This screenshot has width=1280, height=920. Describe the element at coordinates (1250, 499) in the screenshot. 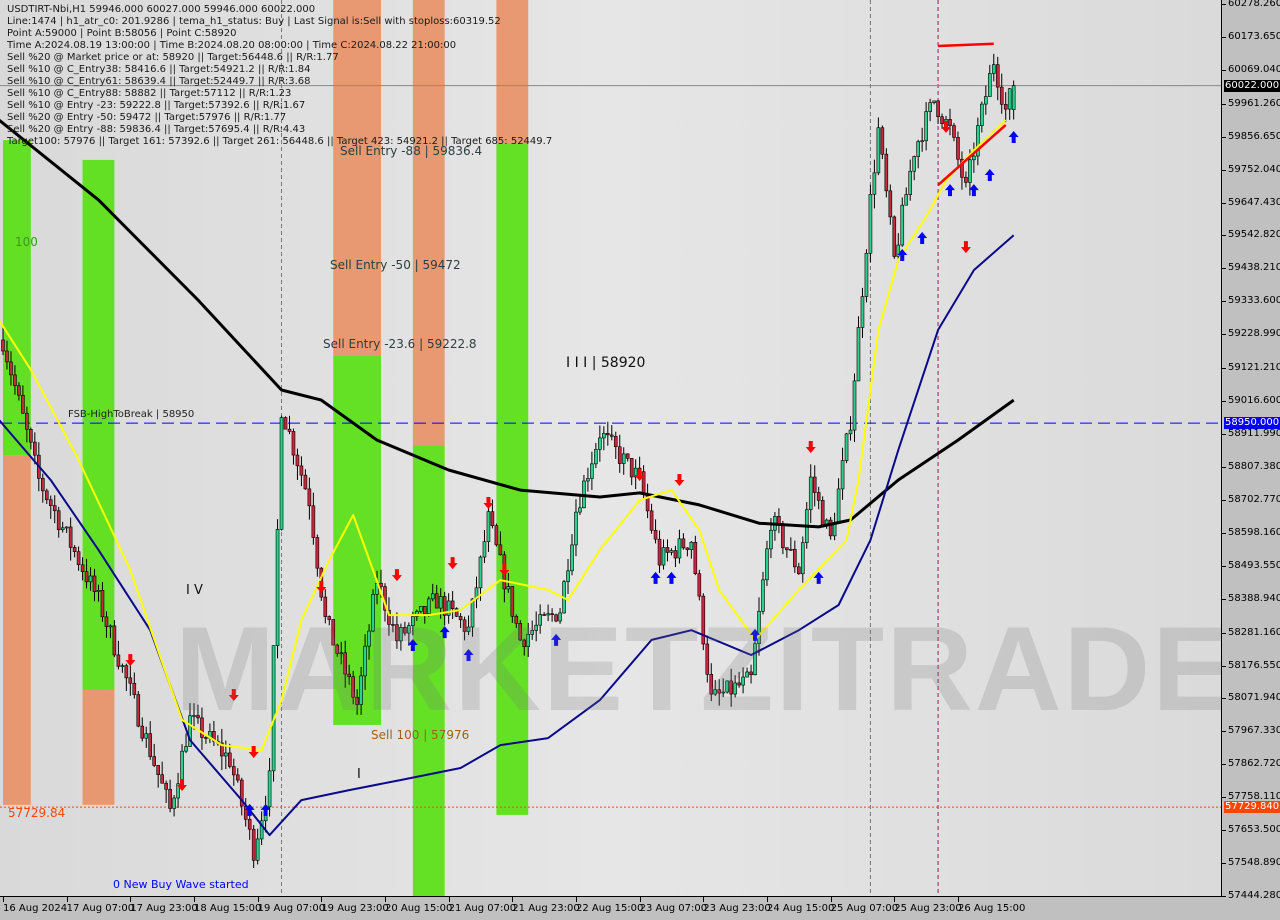

I see `y-tick-label: 58702.770` at that location.